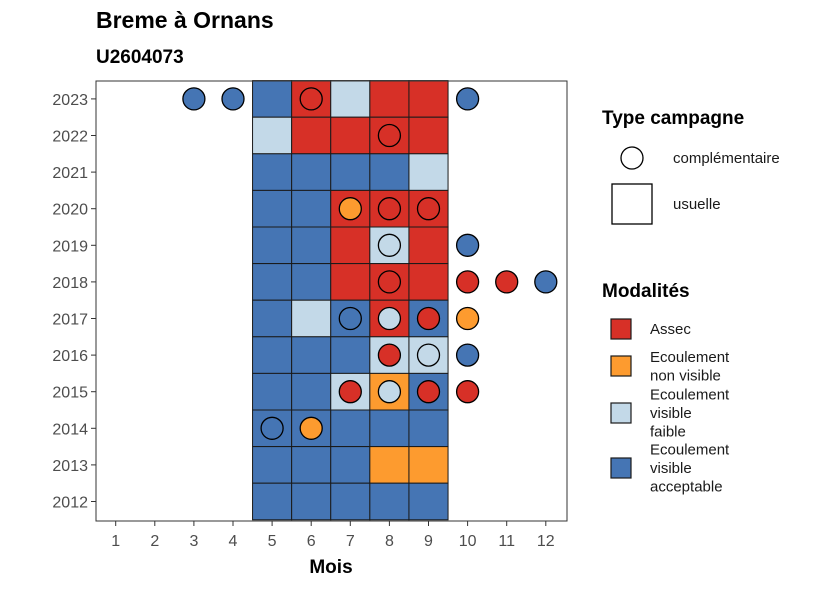 This screenshot has width=826, height=590. What do you see at coordinates (272, 245) in the screenshot?
I see `tile-2019-5-ecoulement-visible-acceptable` at bounding box center [272, 245].